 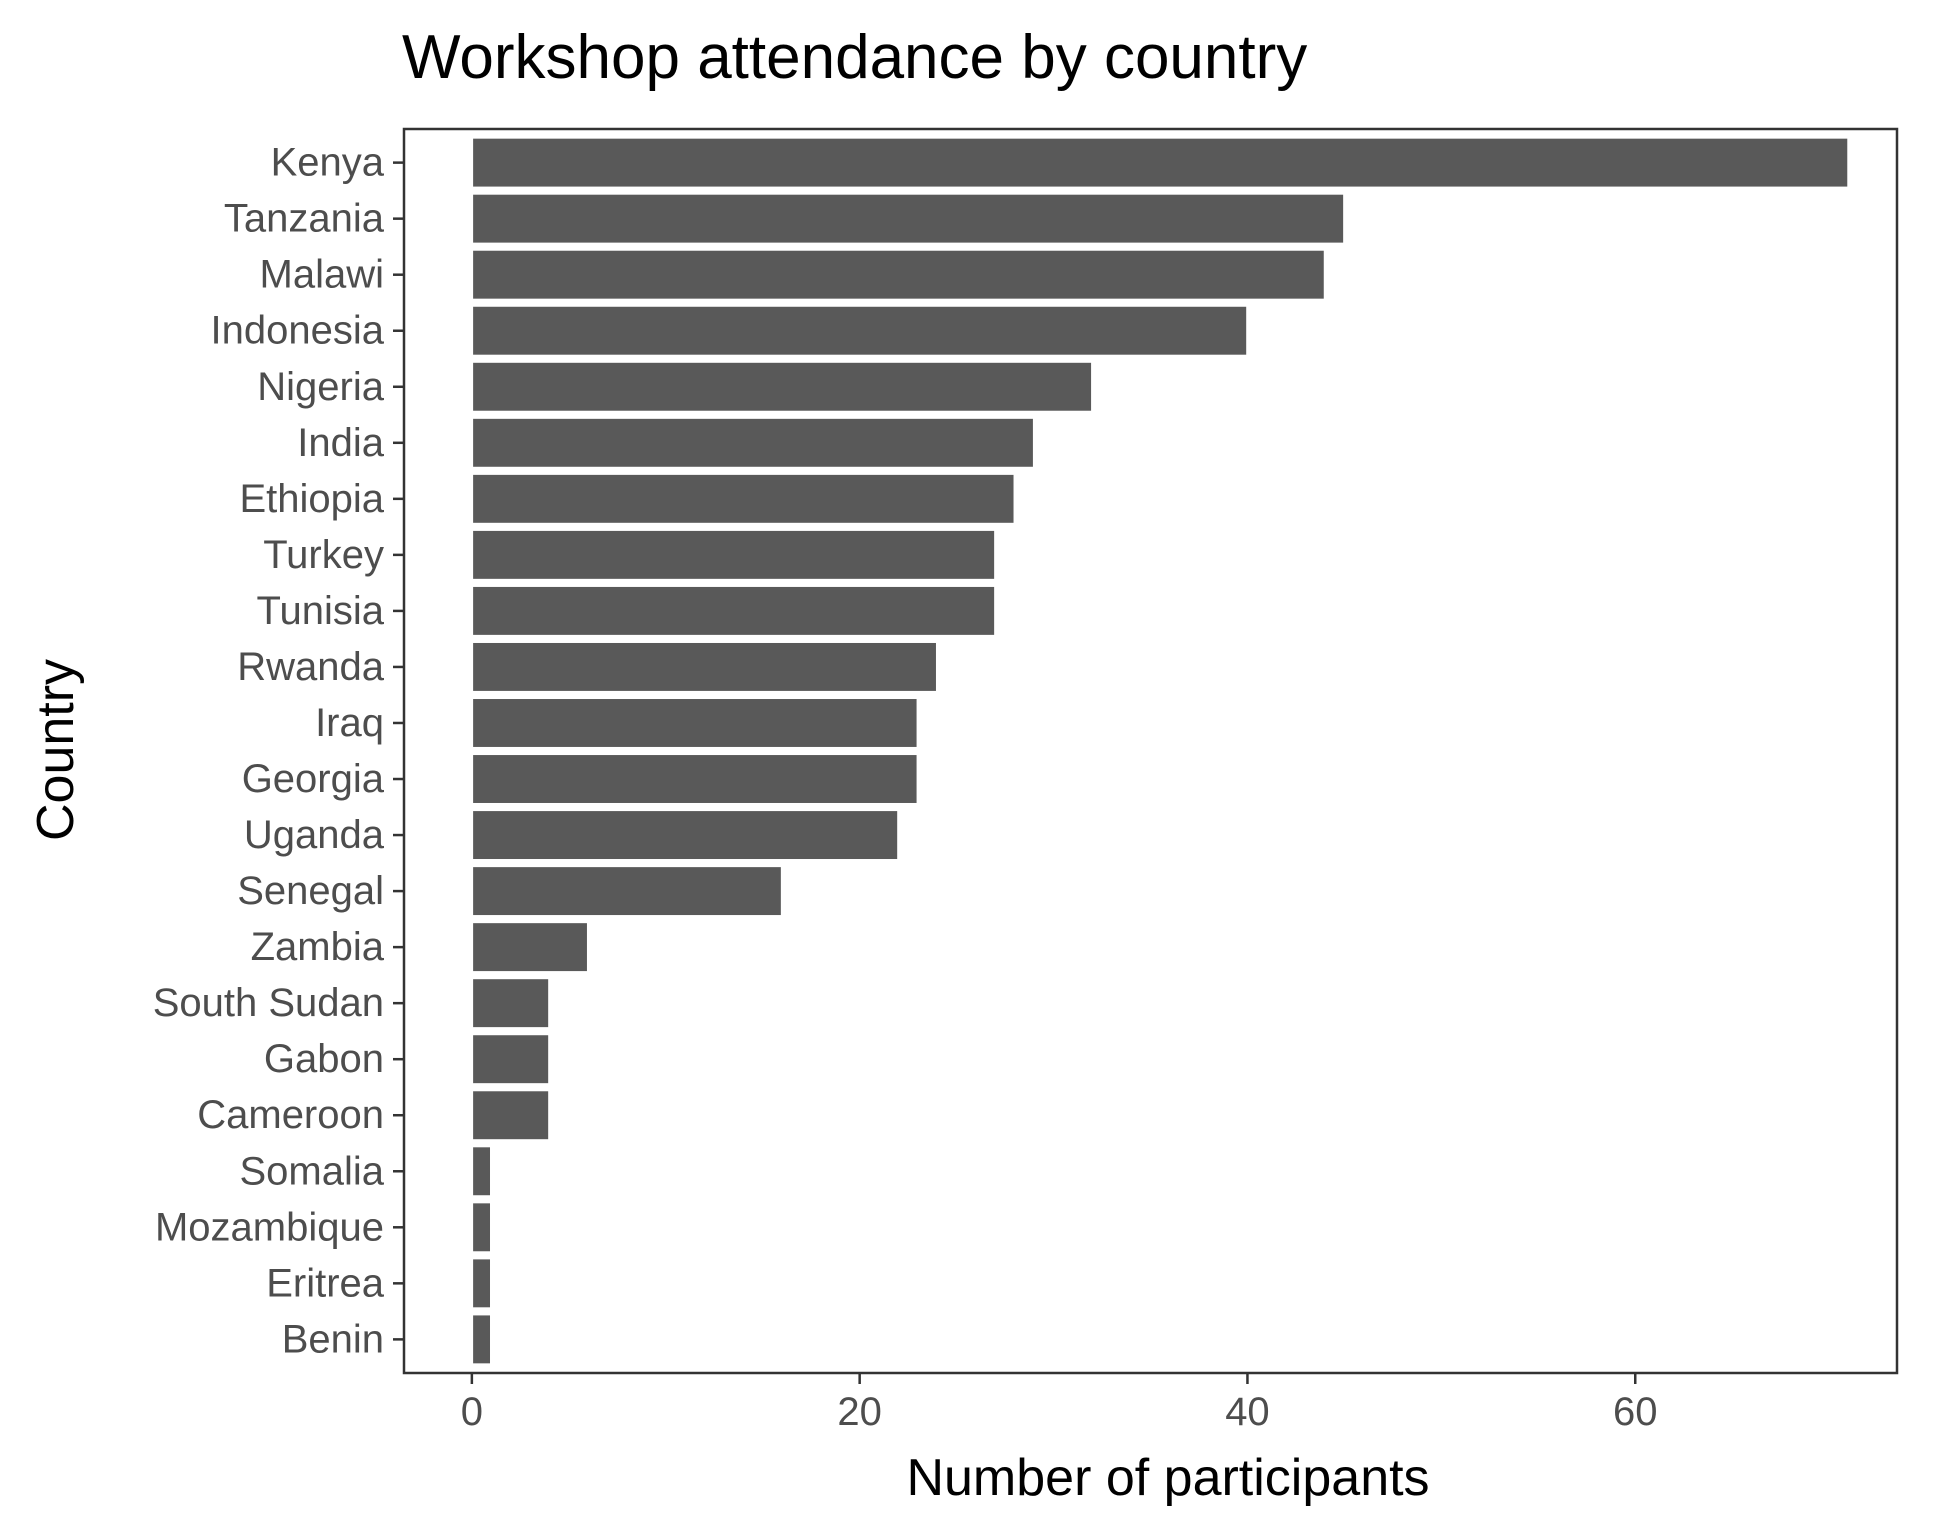 What do you see at coordinates (311, 499) in the screenshot?
I see `y-tick-label: Ethiopia` at bounding box center [311, 499].